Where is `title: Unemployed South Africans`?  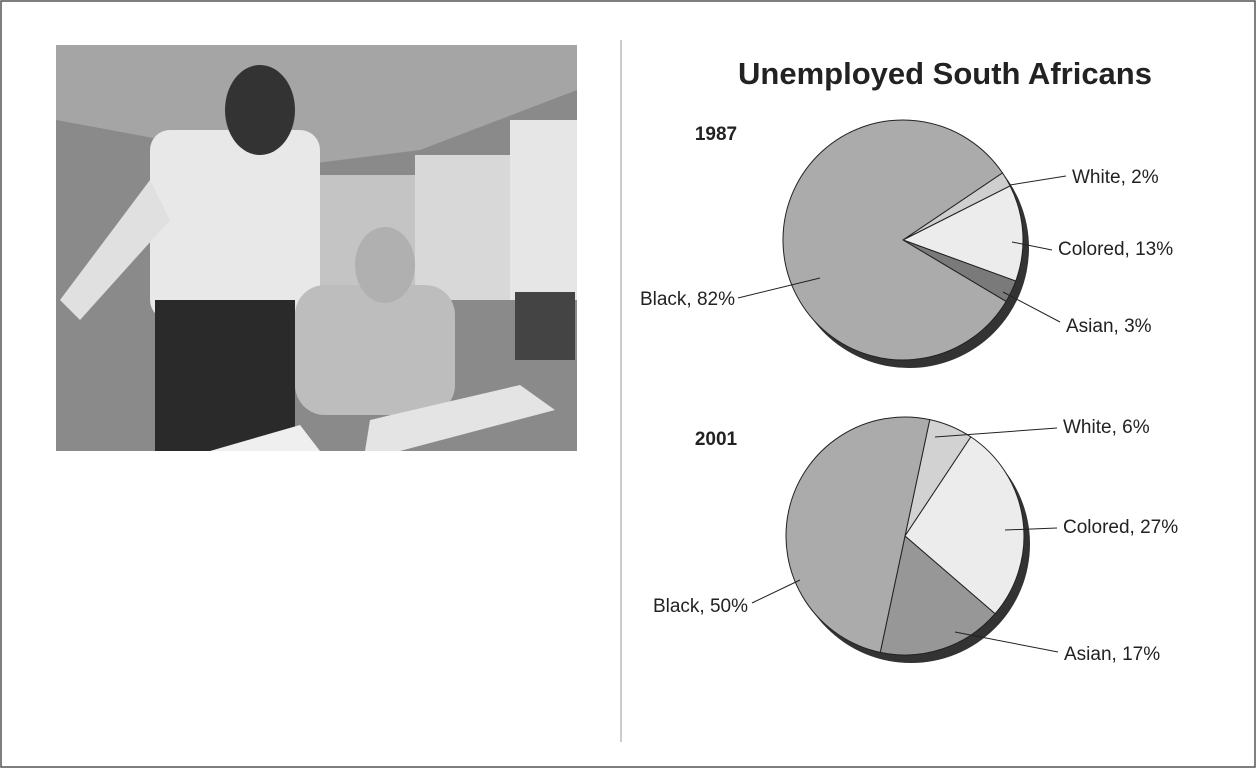 title: Unemployed South Africans is located at coordinates (945, 73).